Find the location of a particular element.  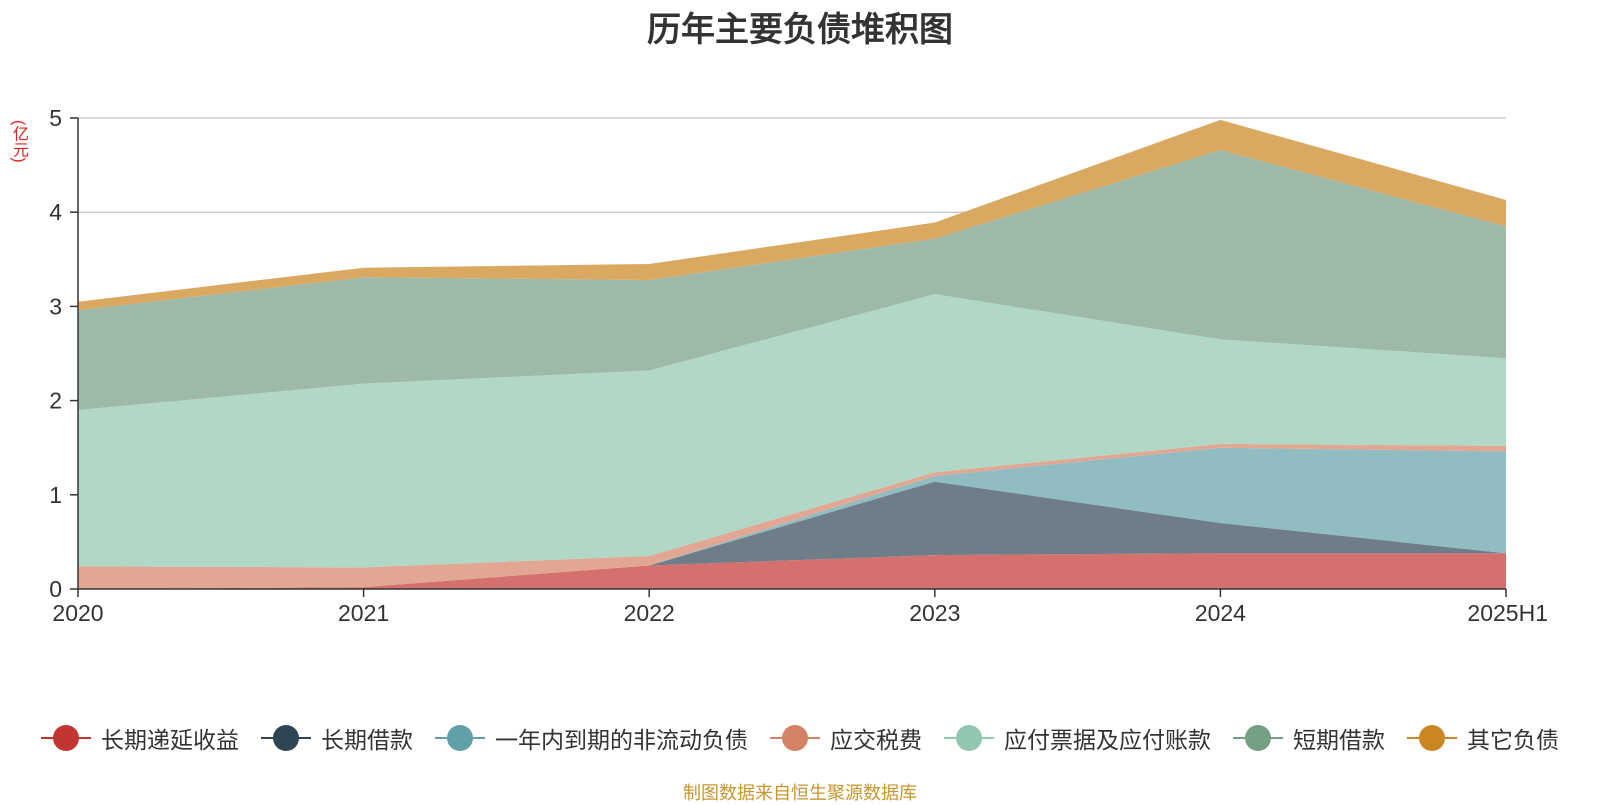

legend-item-2: 一年内到期的非流动负债 is located at coordinates (591, 738).